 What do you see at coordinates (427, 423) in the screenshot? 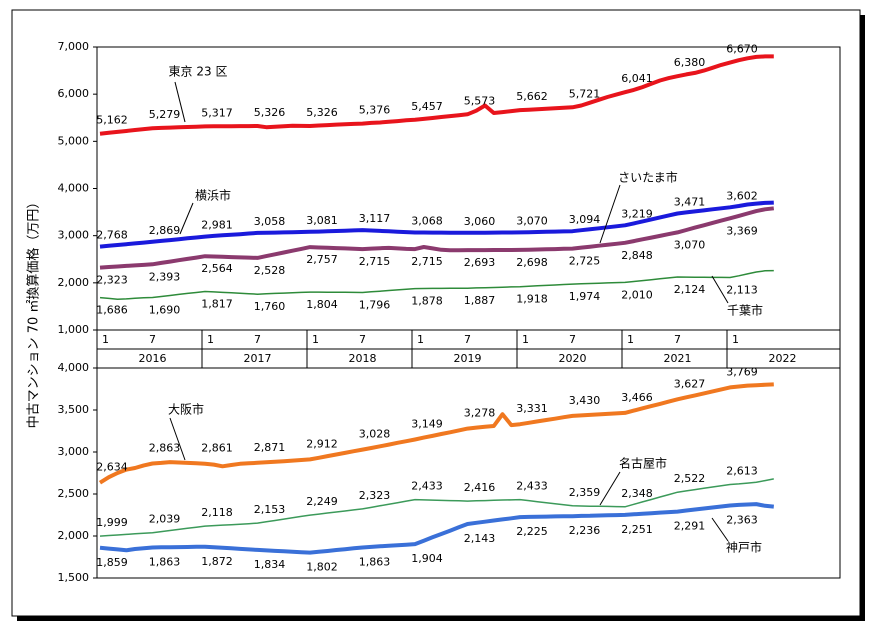
I see `data-label: 3,149` at bounding box center [427, 423].